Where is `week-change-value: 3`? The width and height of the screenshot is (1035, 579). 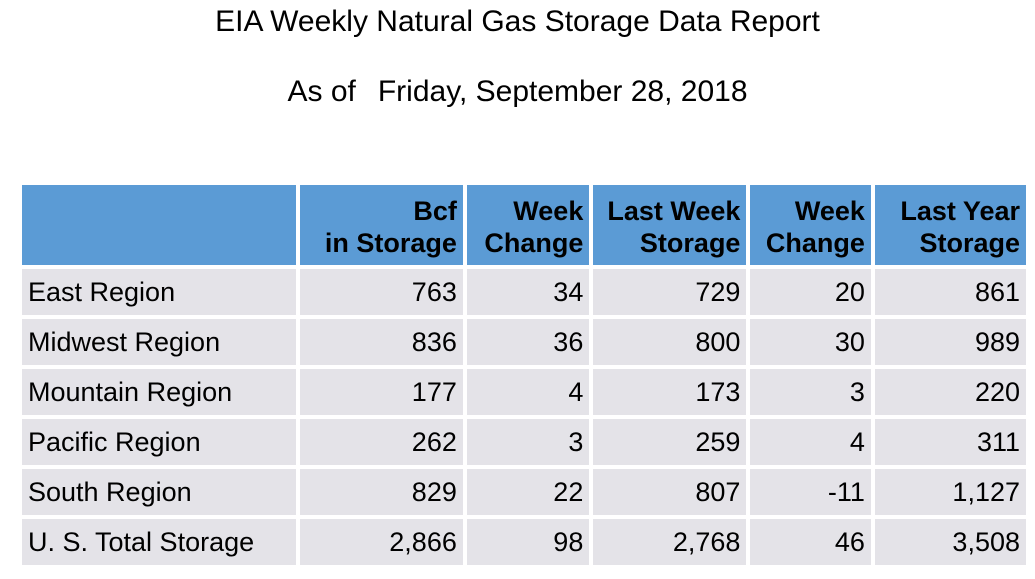
week-change-value: 3 is located at coordinates (528, 442).